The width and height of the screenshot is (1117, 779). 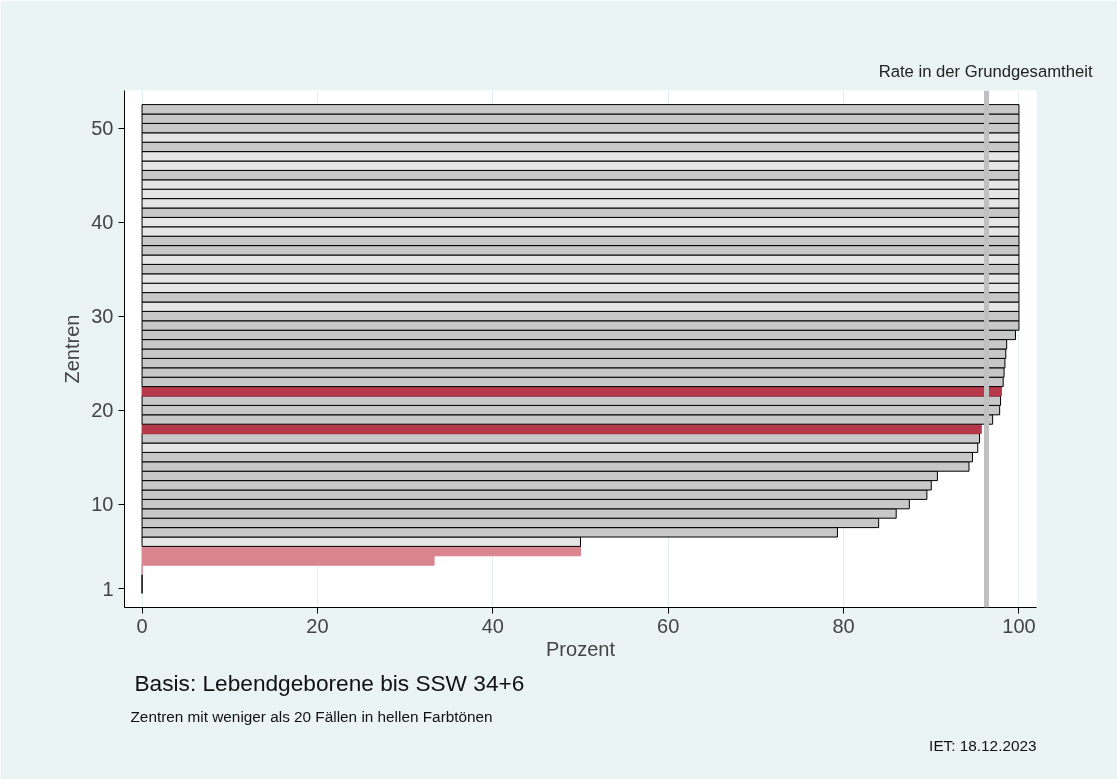 What do you see at coordinates (108, 588) in the screenshot?
I see `y-tick-label: 1` at bounding box center [108, 588].